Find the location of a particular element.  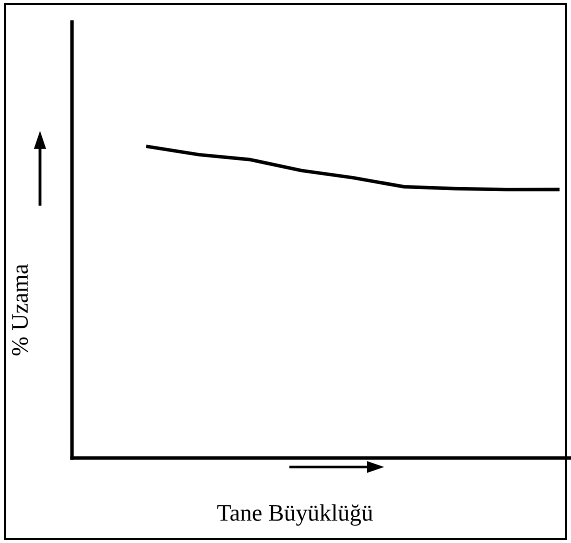

y-axis-title: % Uzama is located at coordinates (20, 310).